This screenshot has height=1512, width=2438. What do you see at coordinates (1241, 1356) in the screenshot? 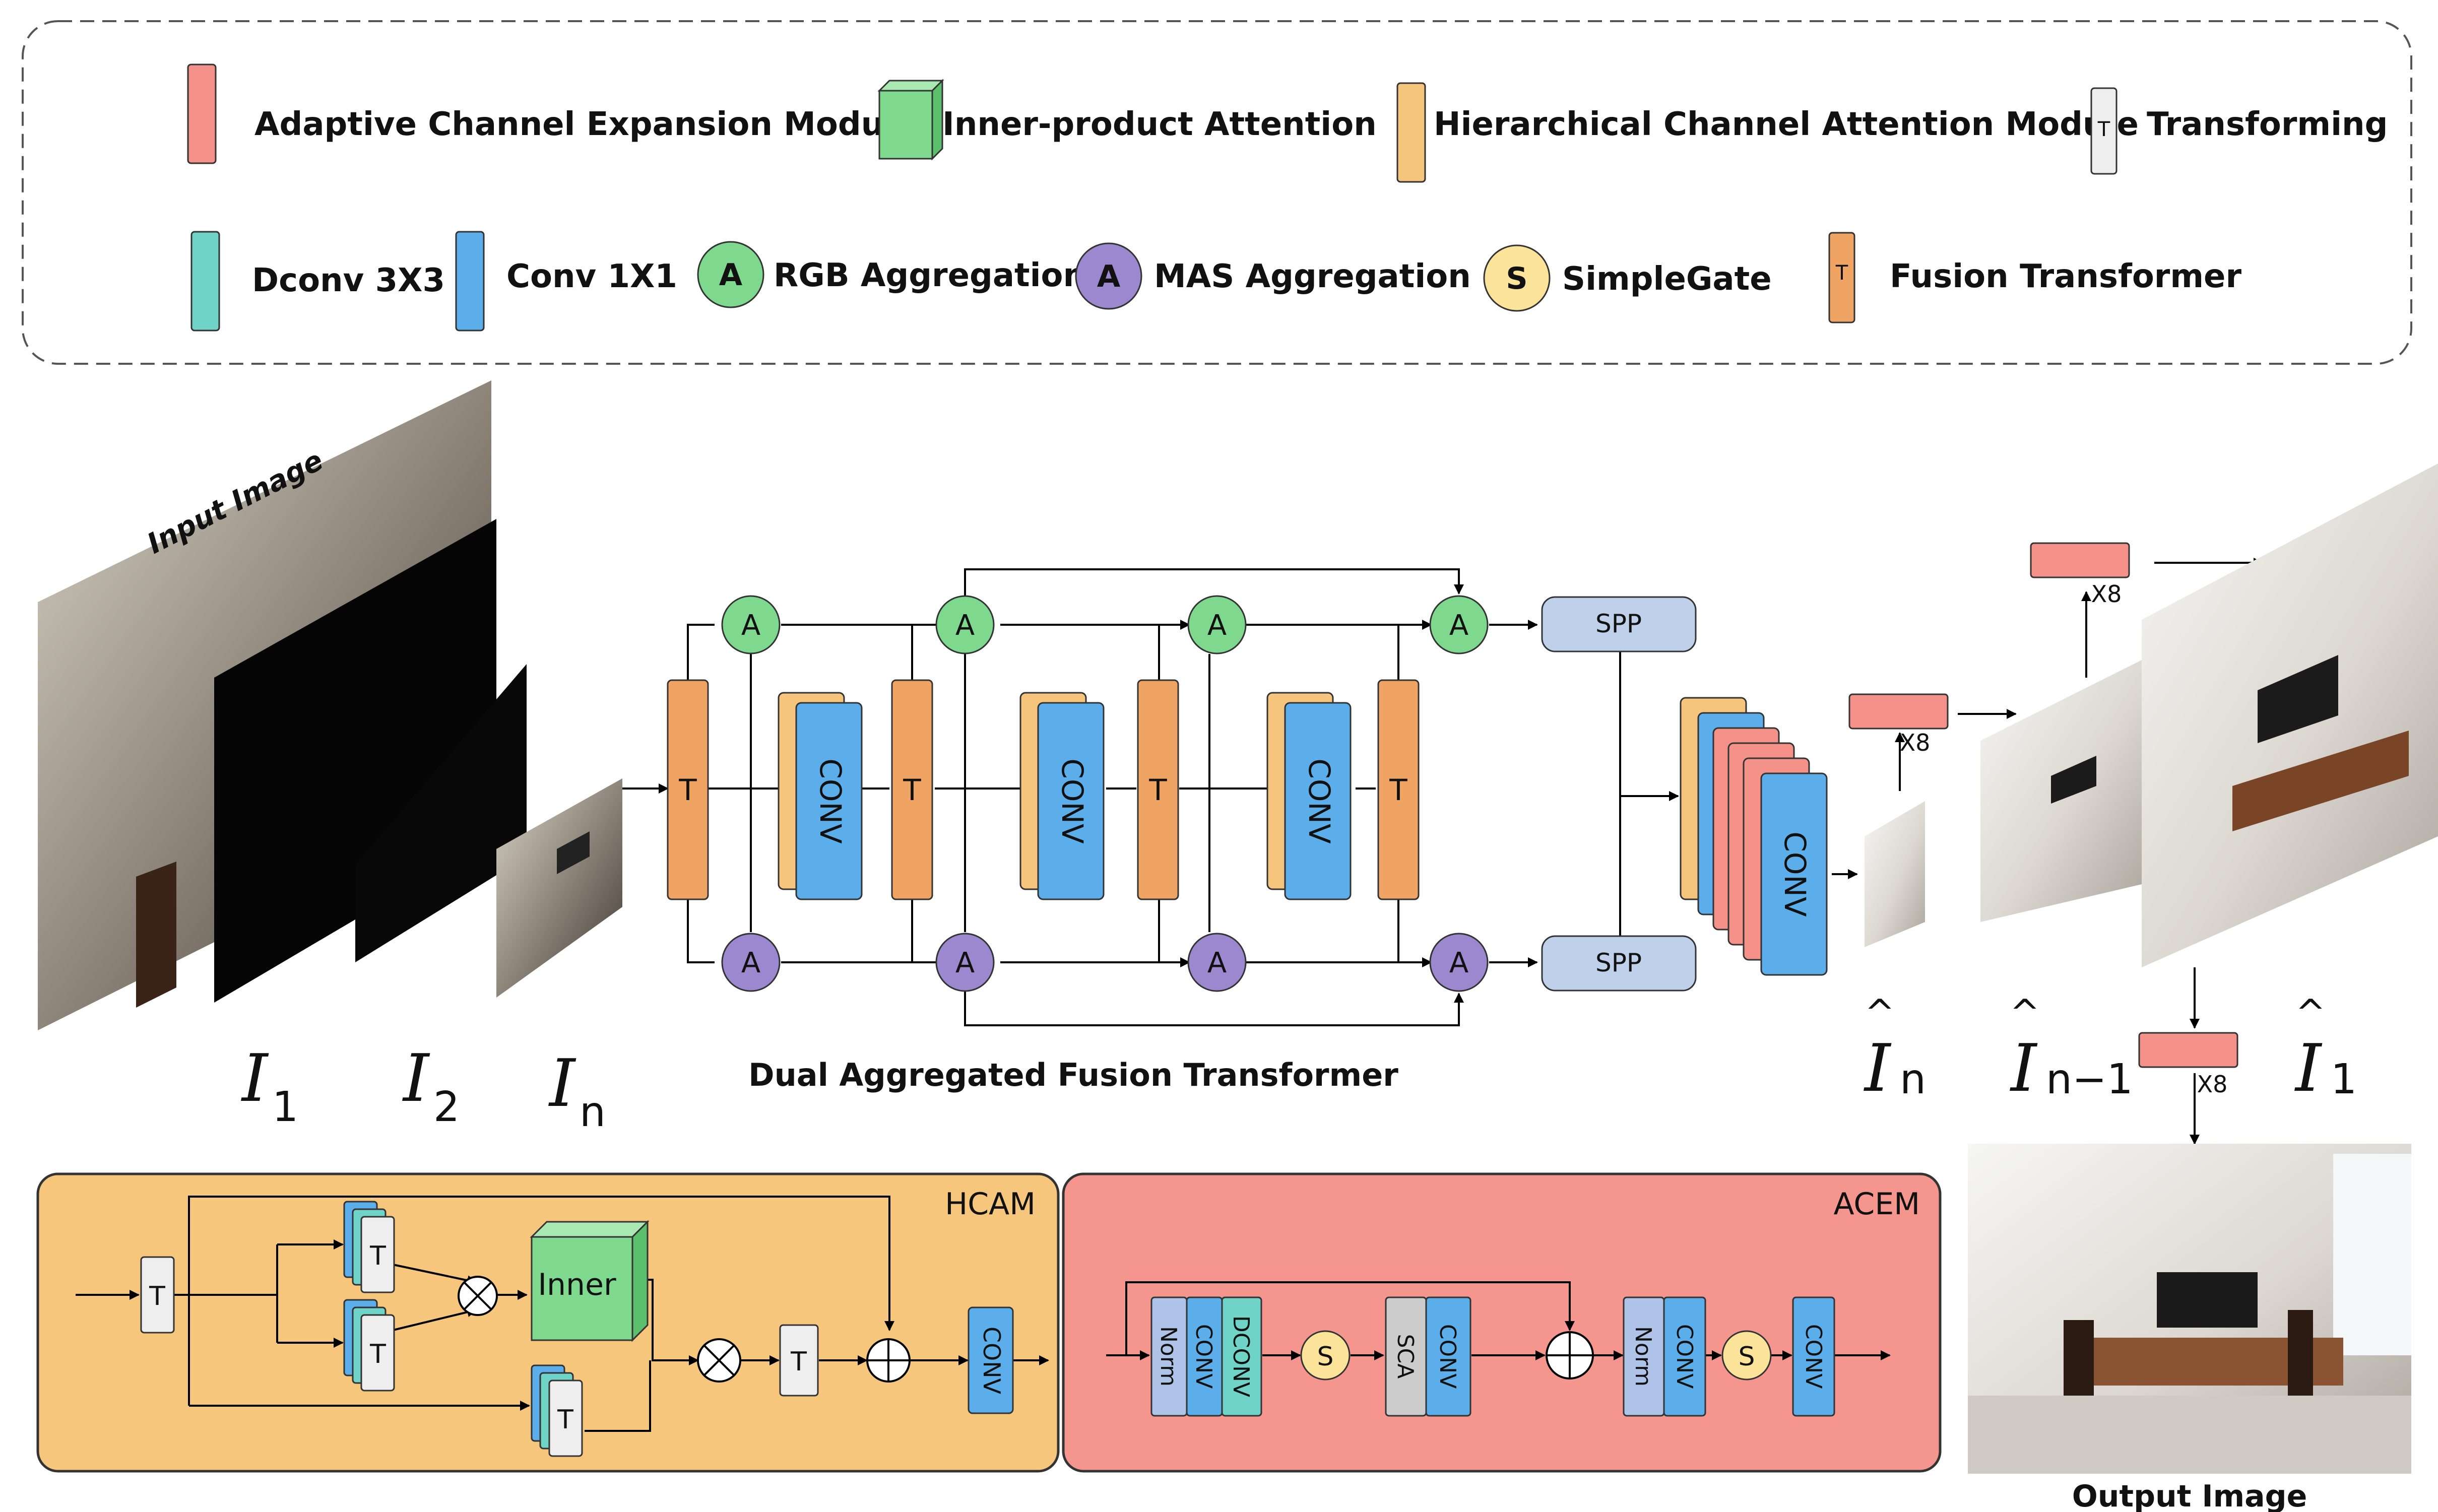
I see `acem-dconv` at bounding box center [1241, 1356].